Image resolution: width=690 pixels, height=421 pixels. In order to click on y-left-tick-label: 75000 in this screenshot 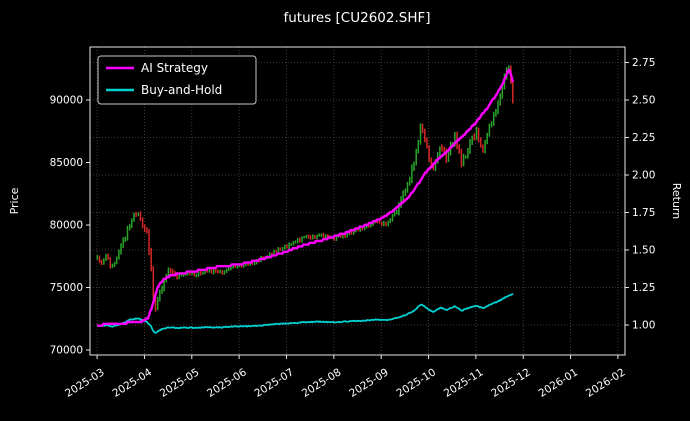, I will do `click(66, 288)`.